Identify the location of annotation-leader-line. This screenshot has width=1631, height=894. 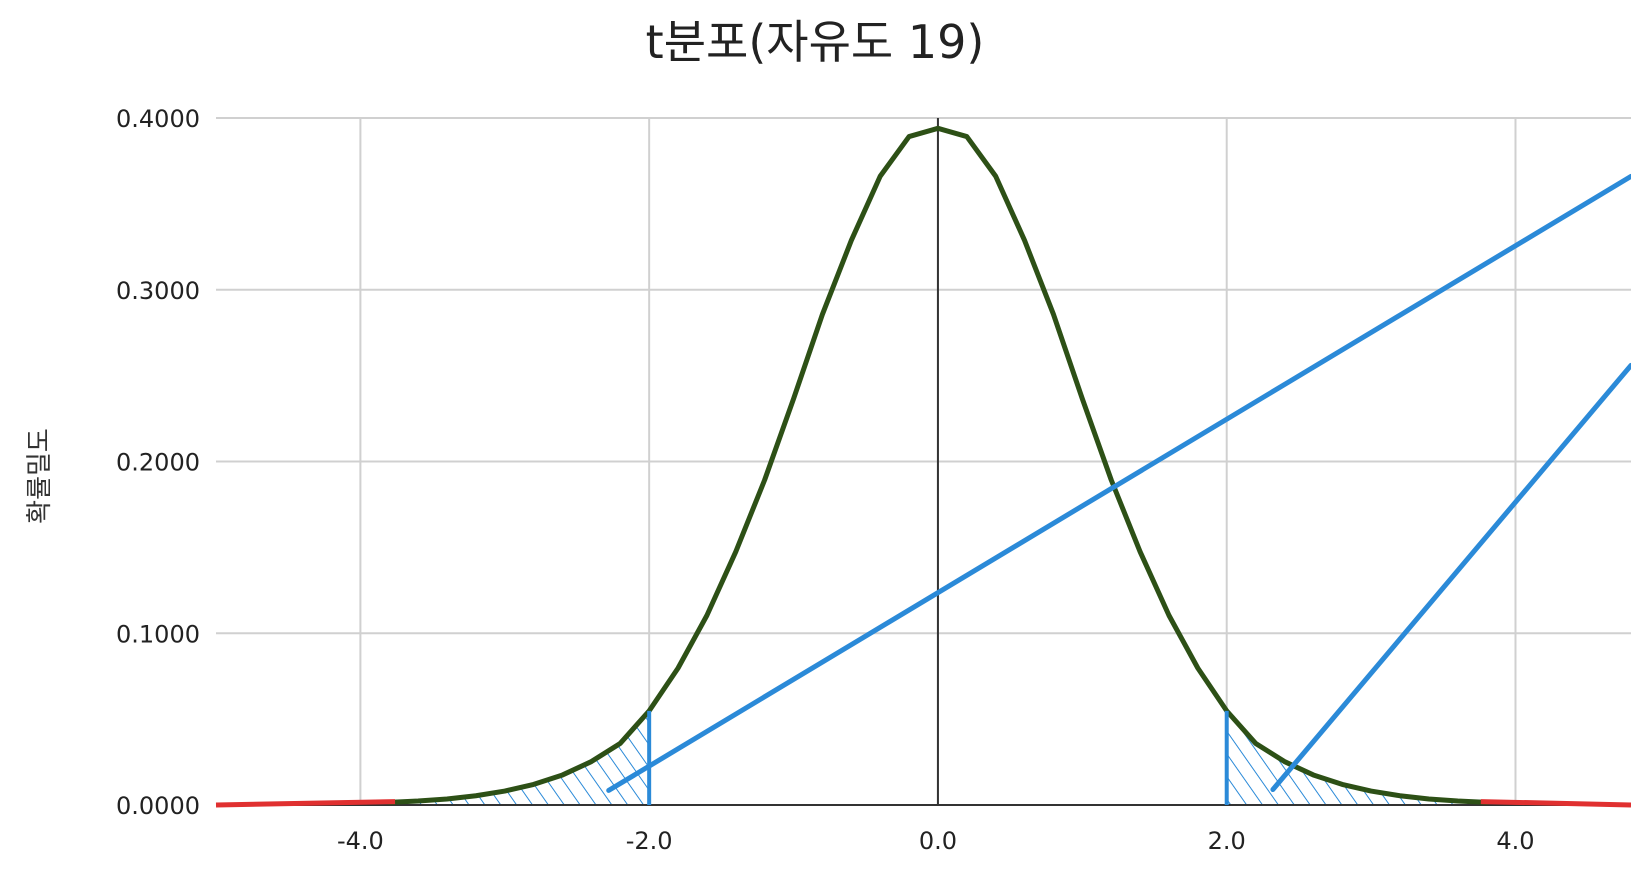
(1450, 577).